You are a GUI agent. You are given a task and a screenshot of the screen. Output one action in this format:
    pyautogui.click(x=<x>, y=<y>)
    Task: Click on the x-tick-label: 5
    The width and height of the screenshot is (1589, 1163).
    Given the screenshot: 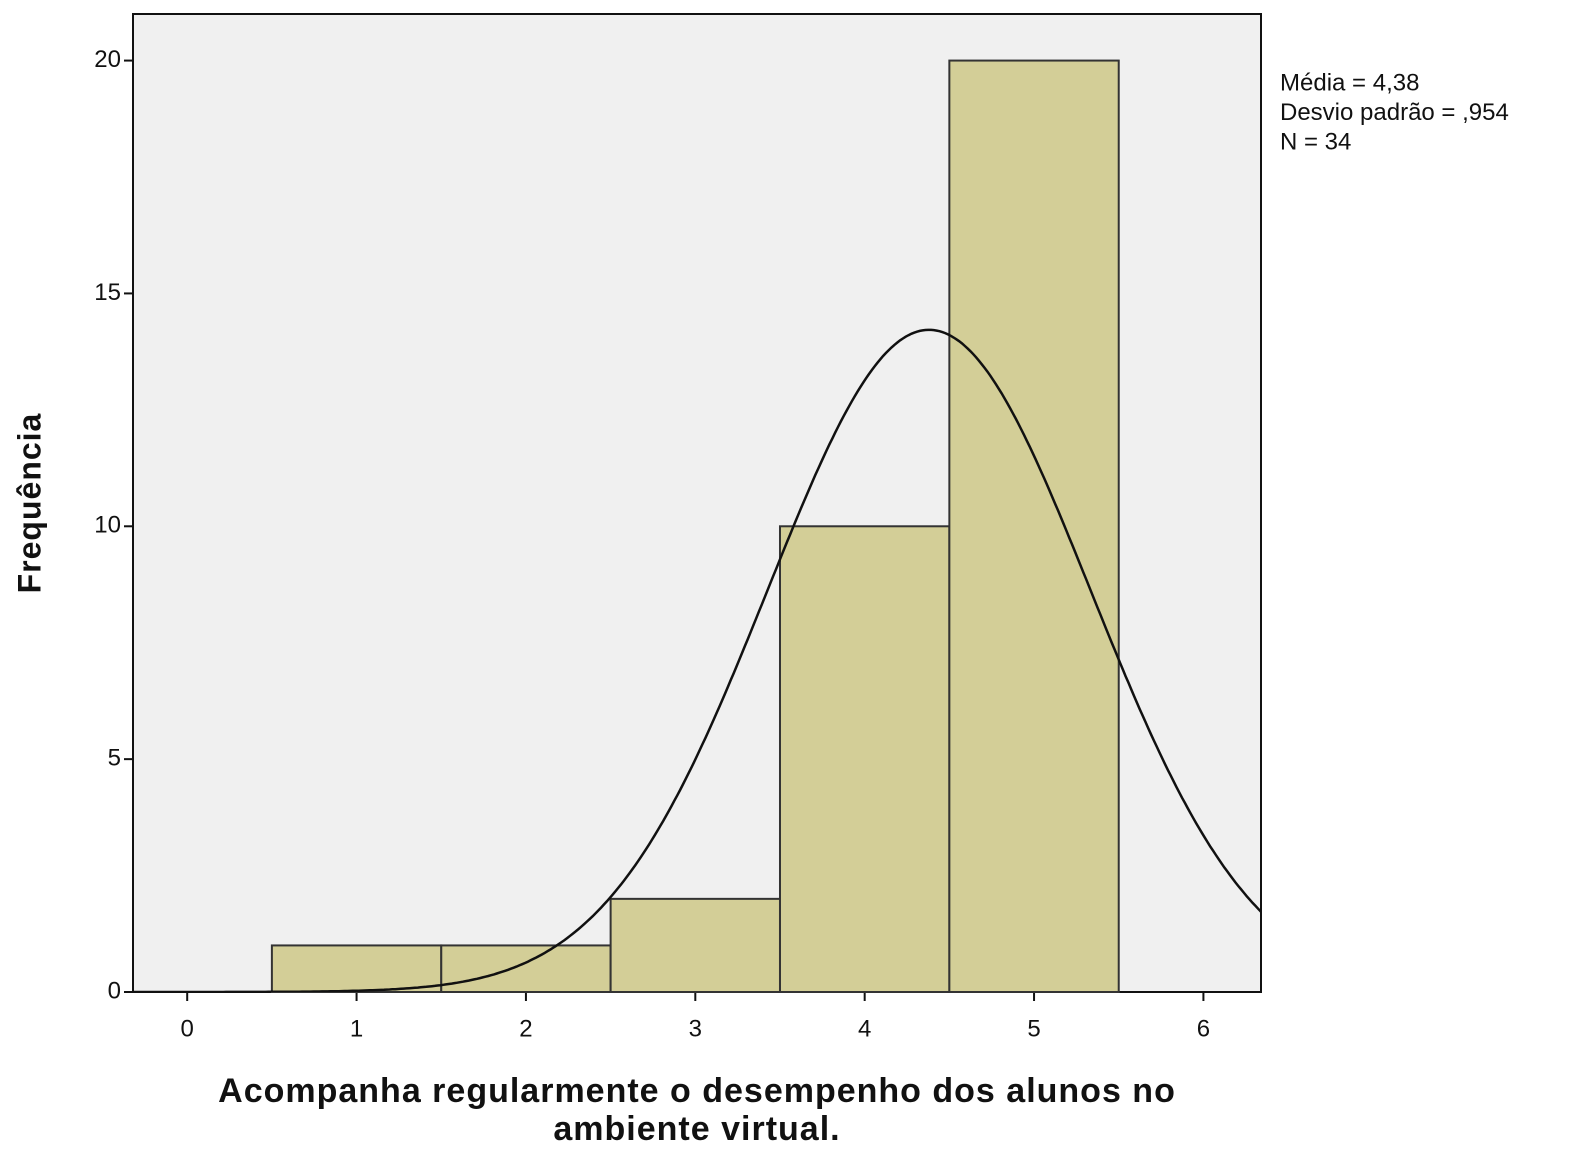 What is the action you would take?
    pyautogui.click(x=1033, y=1028)
    